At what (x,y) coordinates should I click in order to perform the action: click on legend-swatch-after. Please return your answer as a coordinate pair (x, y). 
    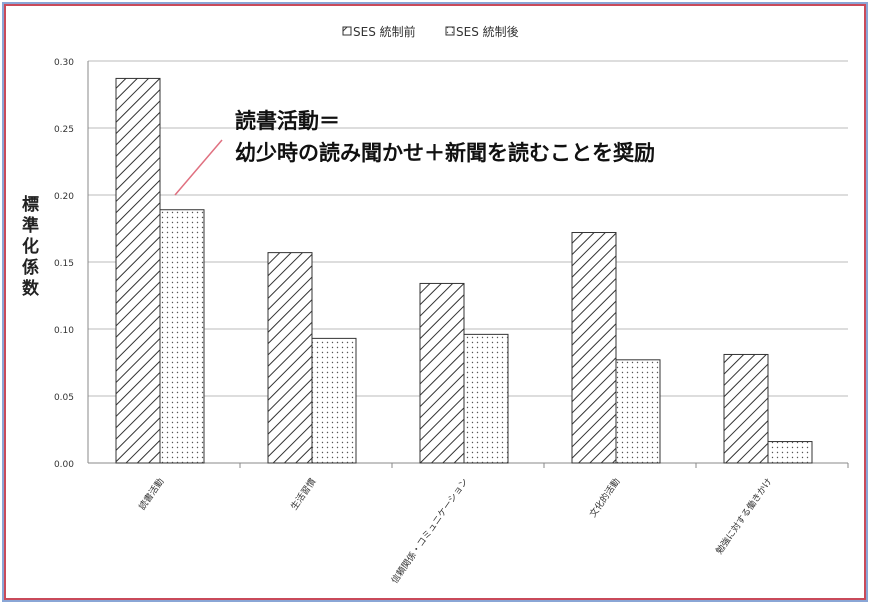
    Looking at the image, I should click on (450, 31).